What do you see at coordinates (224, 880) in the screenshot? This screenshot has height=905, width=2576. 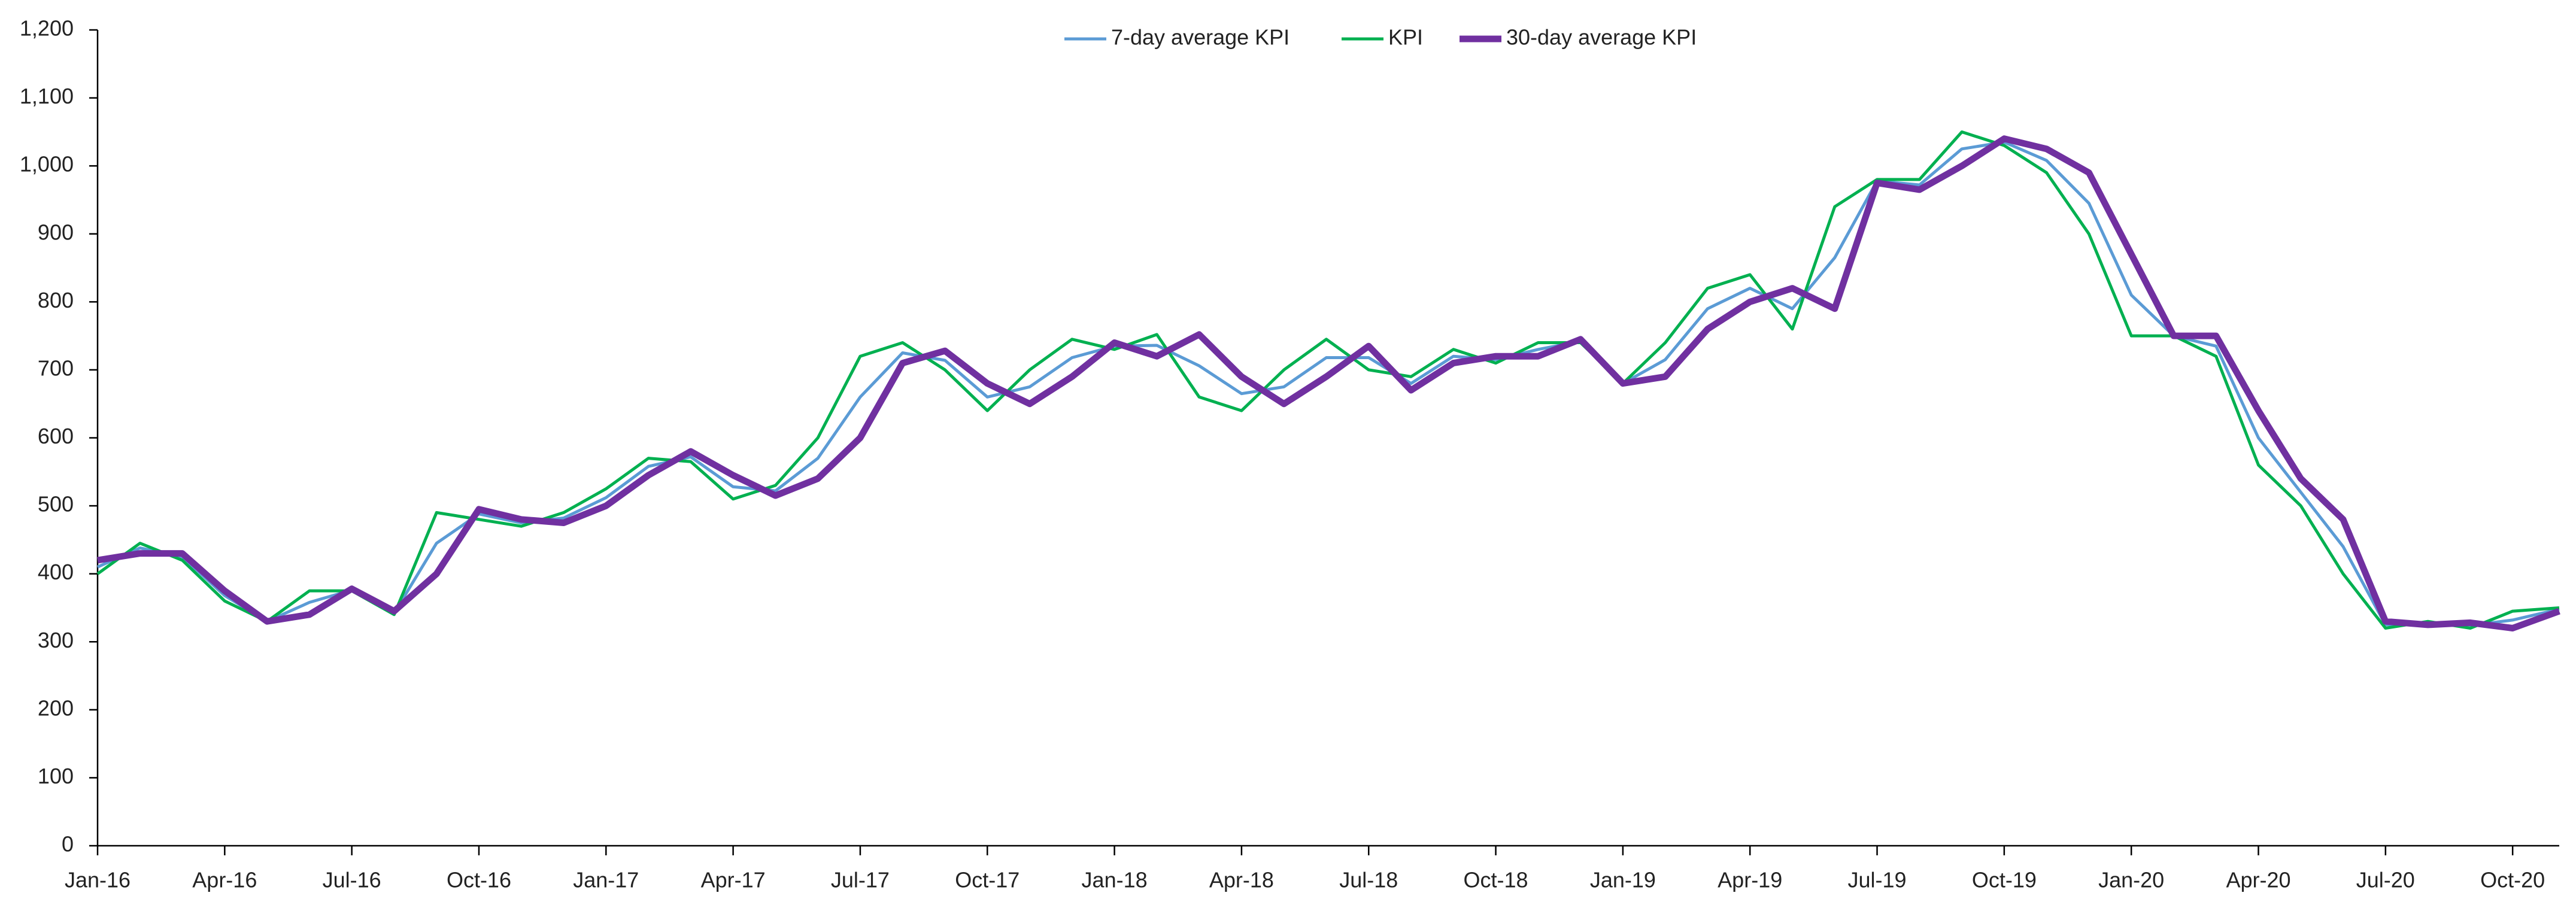 I see `x-tick-label: Apr-16` at bounding box center [224, 880].